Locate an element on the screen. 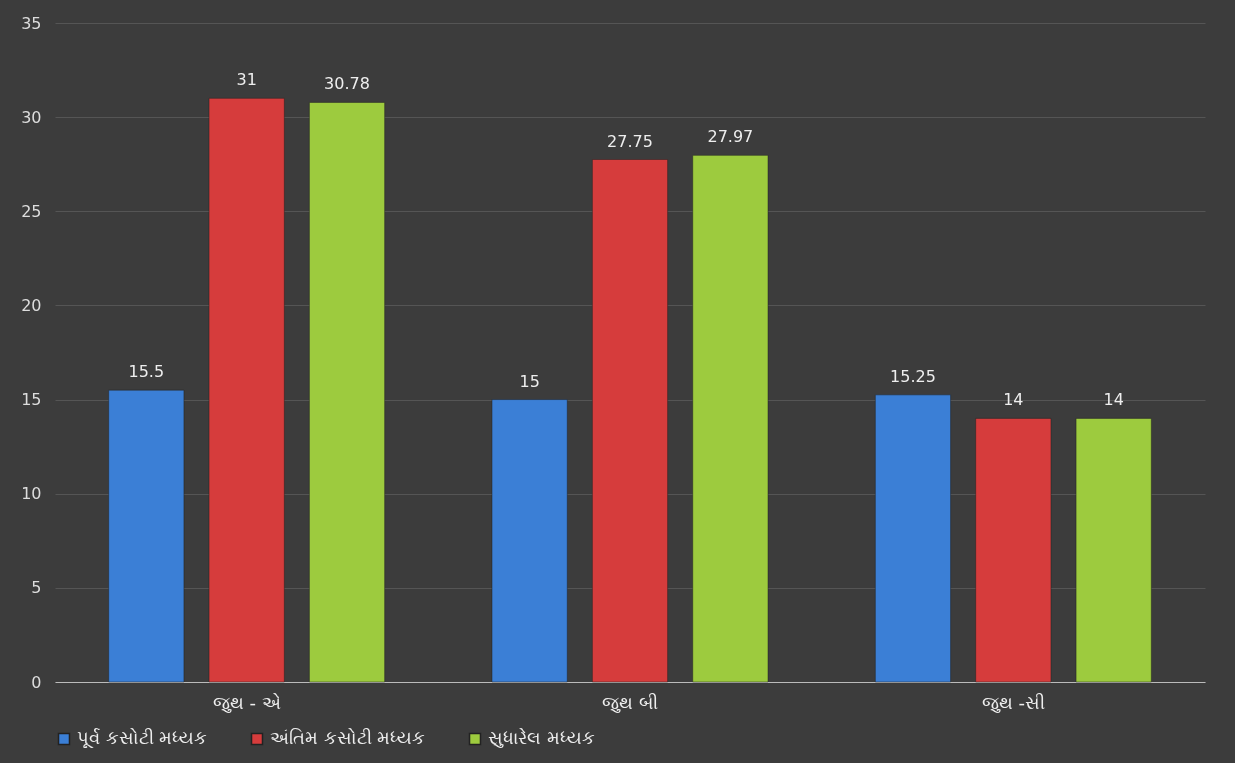 This screenshot has width=1235, height=763. x-tick-label: જુથ - એ is located at coordinates (246, 702).